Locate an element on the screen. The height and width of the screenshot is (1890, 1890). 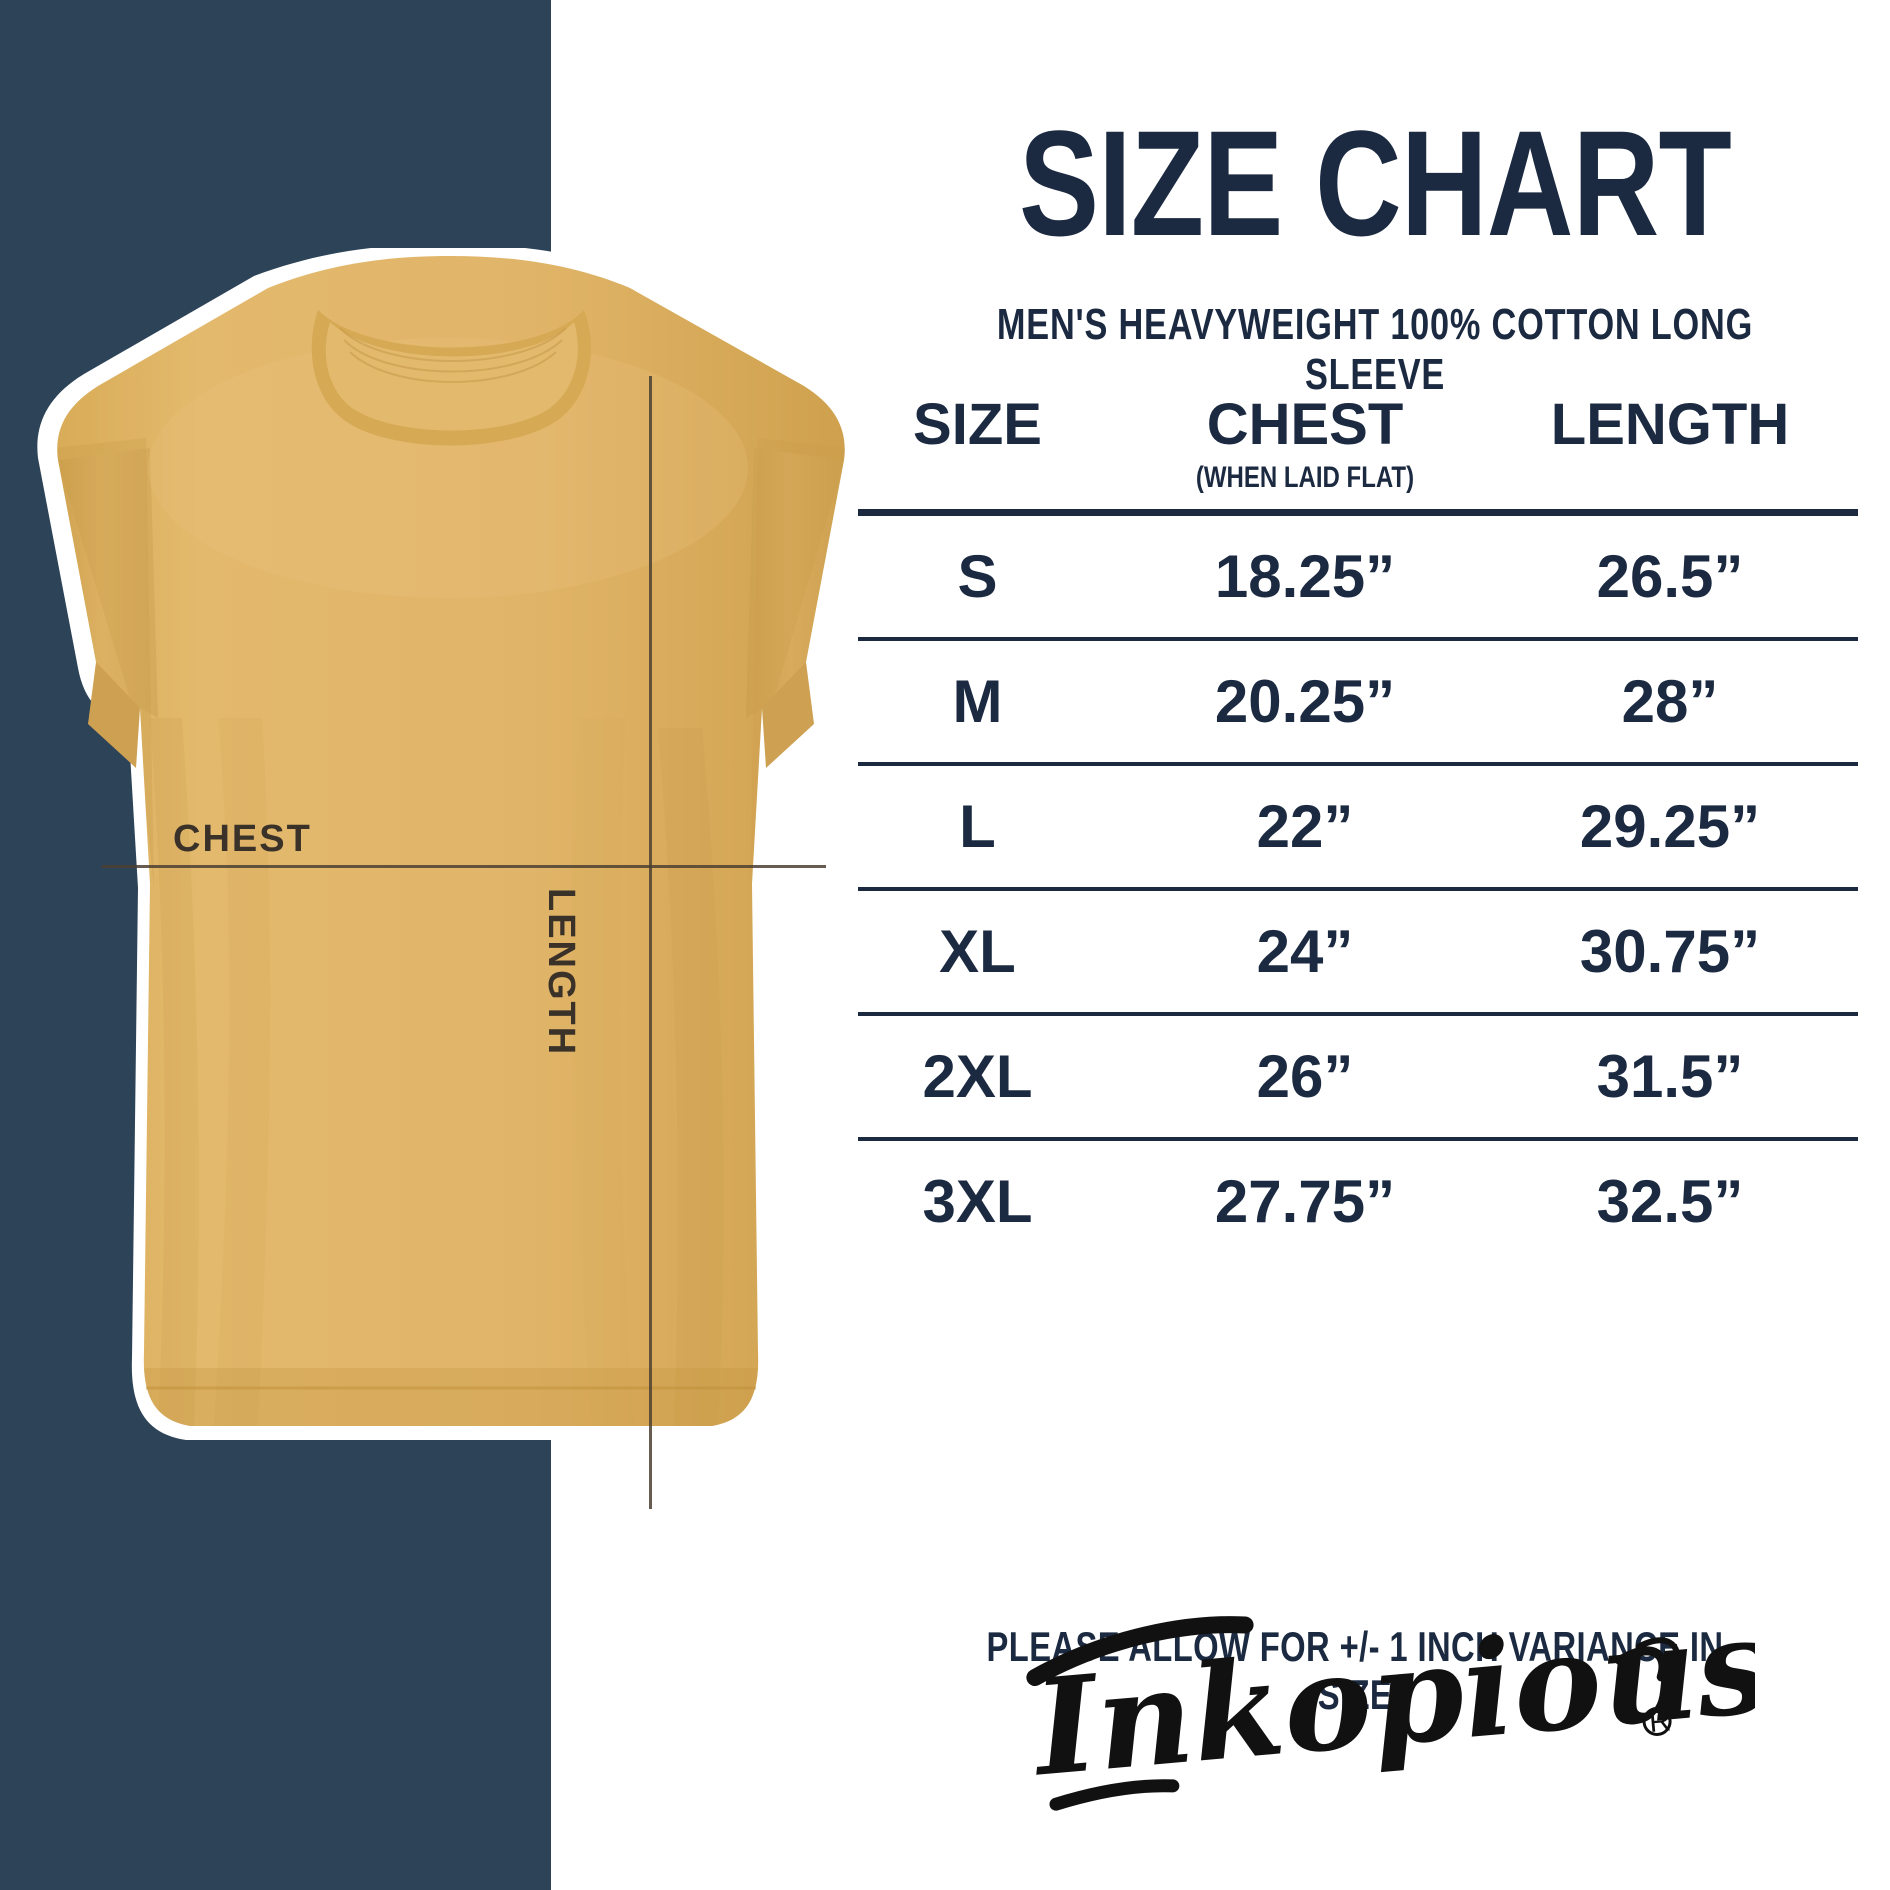
cell-length: 26.5” is located at coordinates (1670, 576).